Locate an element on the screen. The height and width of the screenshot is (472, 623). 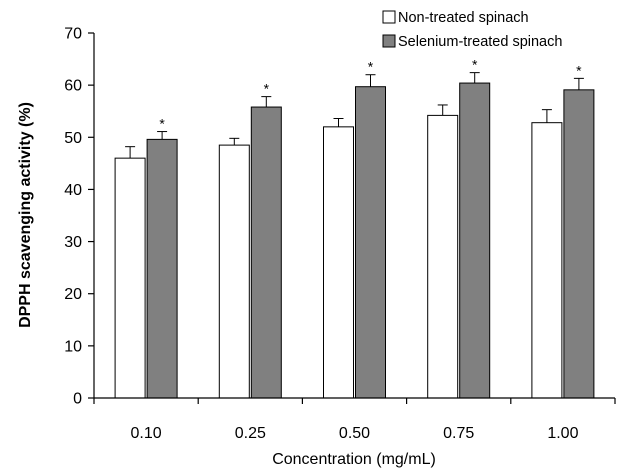
x-axis-title: Concentration (mg/mL) is located at coordinates (354, 459).